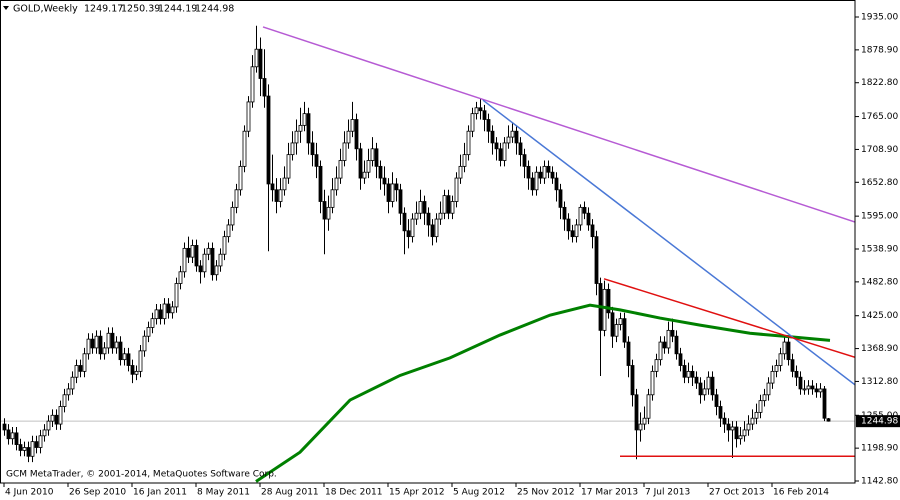 The image size is (900, 500). What do you see at coordinates (354, 493) in the screenshot?
I see `x-tick-label: 18 Dec 2011` at bounding box center [354, 493].